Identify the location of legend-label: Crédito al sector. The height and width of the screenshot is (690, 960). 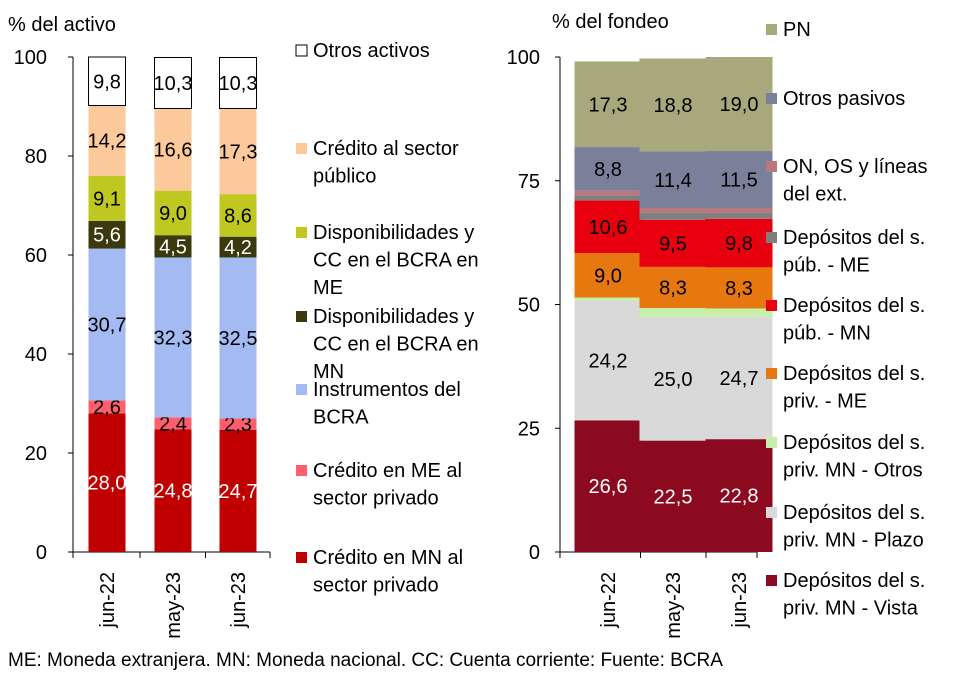
(386, 149).